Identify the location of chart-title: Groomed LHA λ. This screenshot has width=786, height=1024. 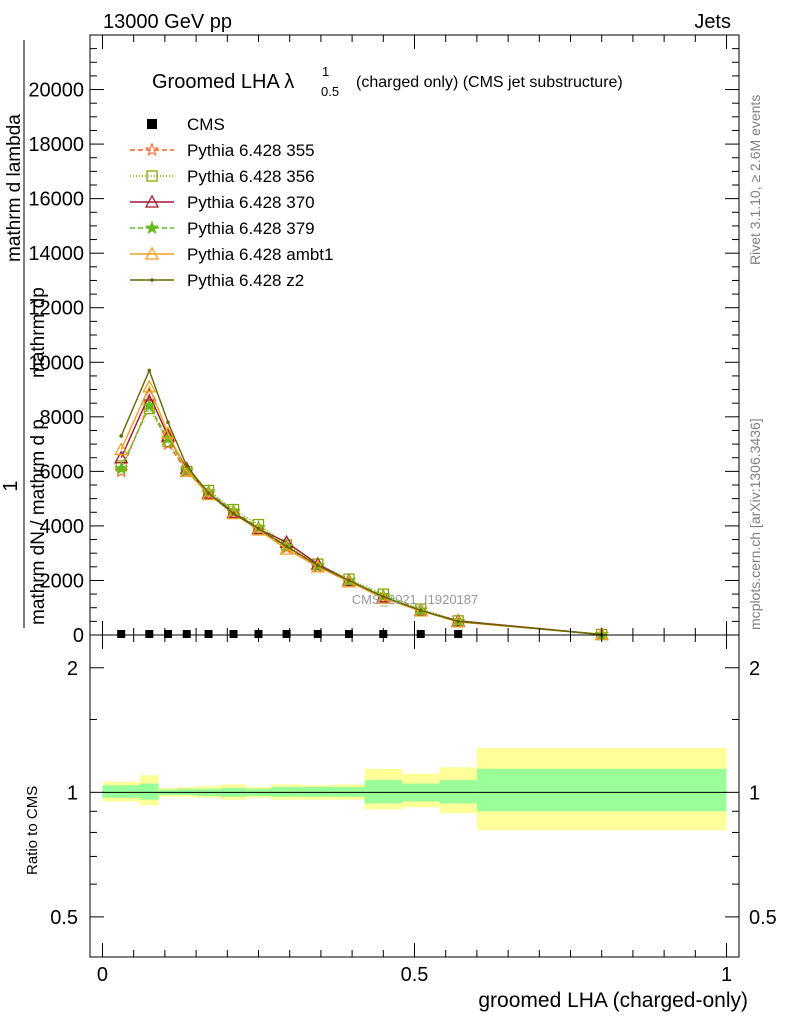
(223, 82).